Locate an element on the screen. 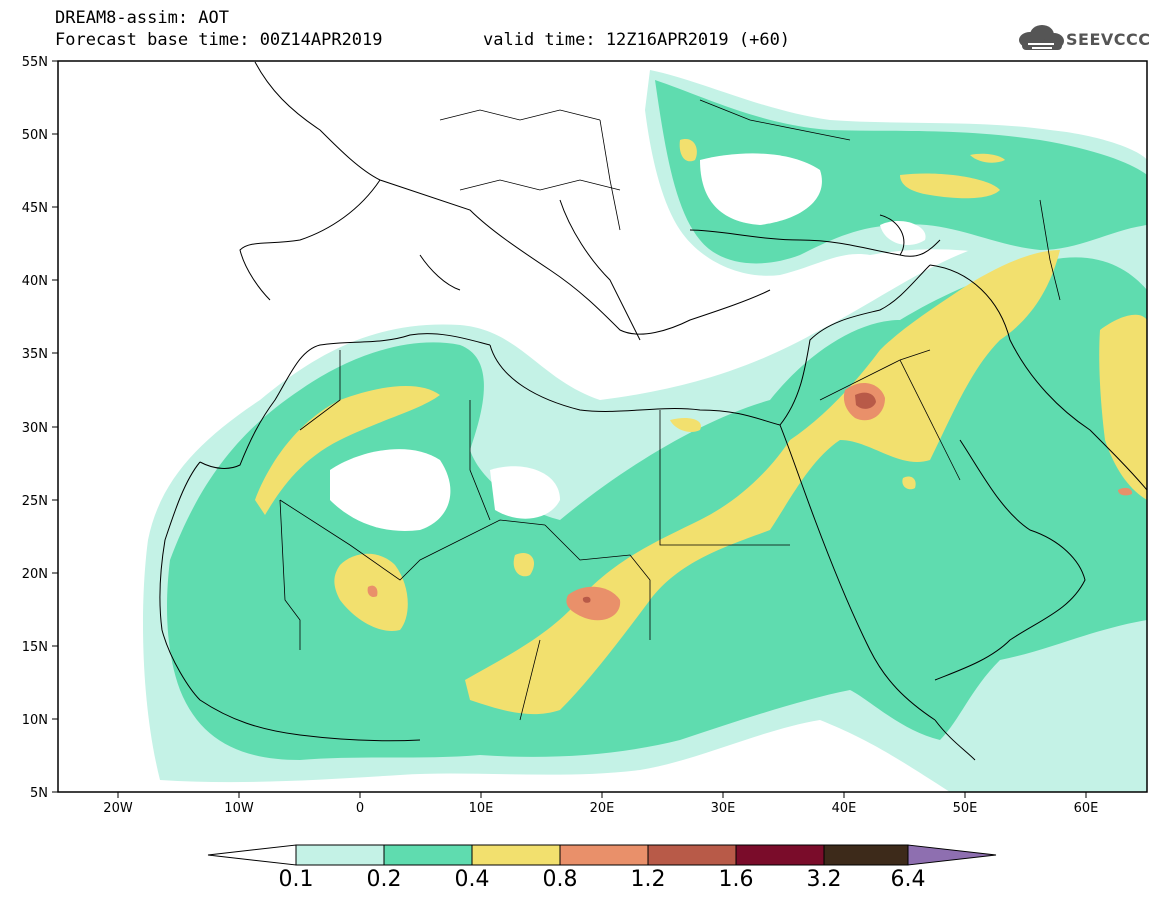 The width and height of the screenshot is (1165, 905). lon-label: 20E is located at coordinates (602, 808).